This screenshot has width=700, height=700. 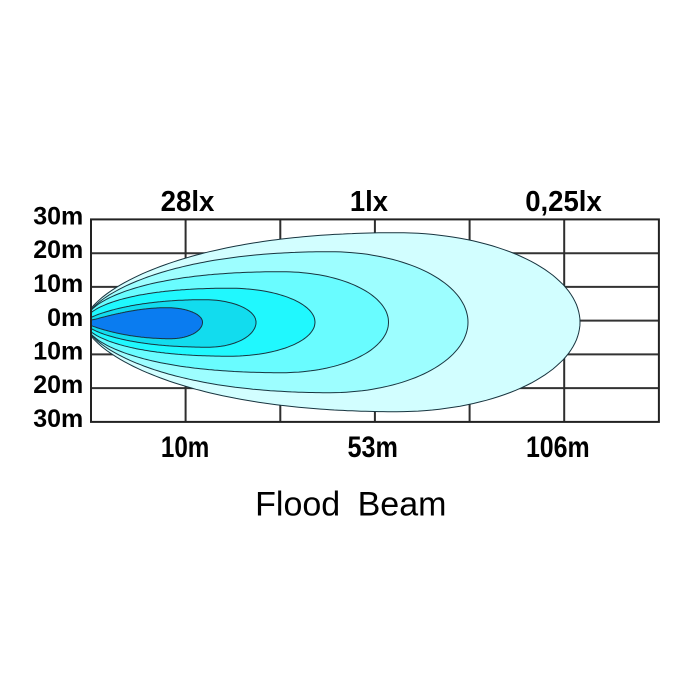 I want to click on svg-text: 106m, so click(x=558, y=447).